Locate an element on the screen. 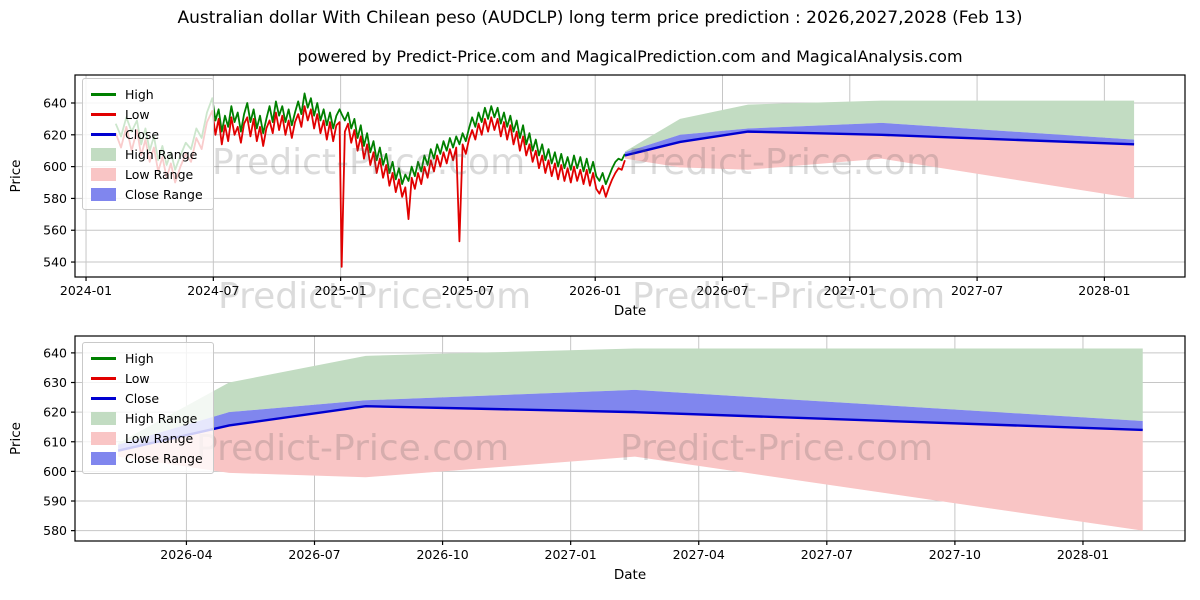 This screenshot has width=1200, height=600. svg-text: 2026-04 is located at coordinates (186, 554).